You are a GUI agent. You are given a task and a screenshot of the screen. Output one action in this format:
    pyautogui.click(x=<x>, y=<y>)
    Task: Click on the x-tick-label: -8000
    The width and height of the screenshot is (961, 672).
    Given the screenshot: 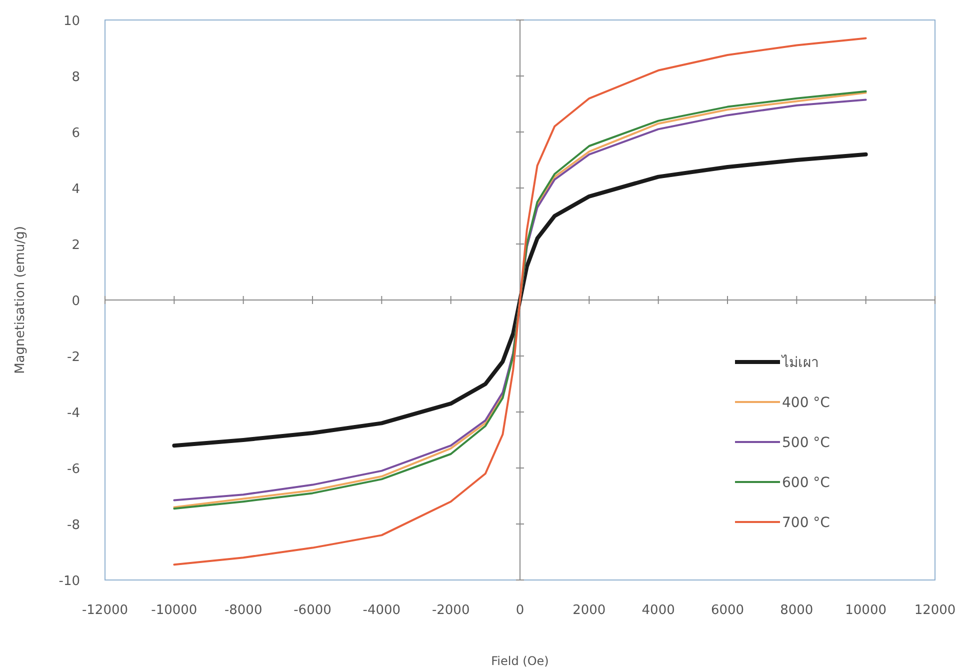 What is the action you would take?
    pyautogui.click(x=243, y=610)
    